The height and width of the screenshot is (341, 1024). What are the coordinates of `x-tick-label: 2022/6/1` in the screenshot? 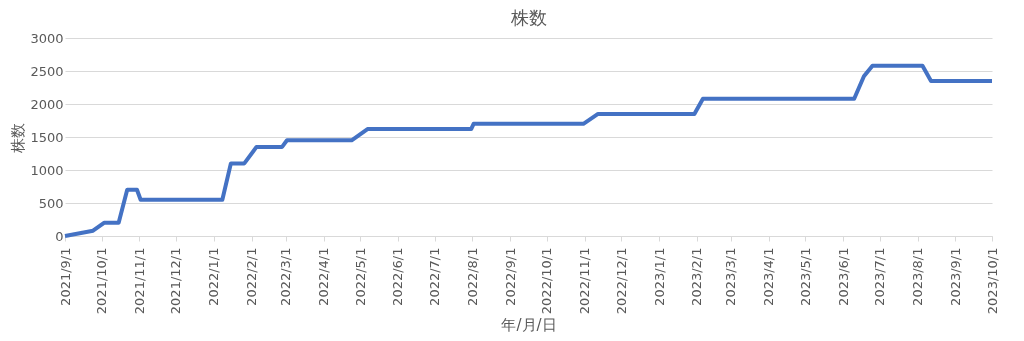 It's located at (398, 276).